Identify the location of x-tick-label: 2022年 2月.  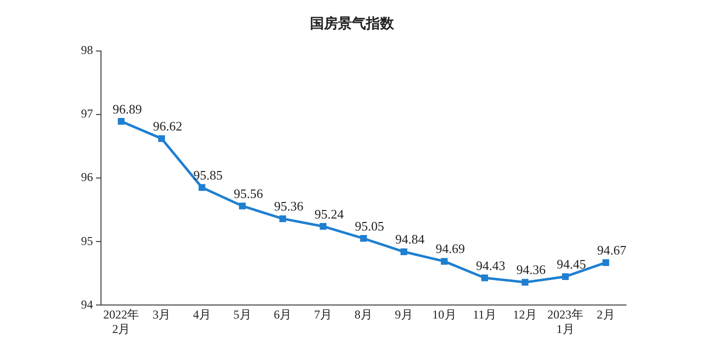
(121, 322).